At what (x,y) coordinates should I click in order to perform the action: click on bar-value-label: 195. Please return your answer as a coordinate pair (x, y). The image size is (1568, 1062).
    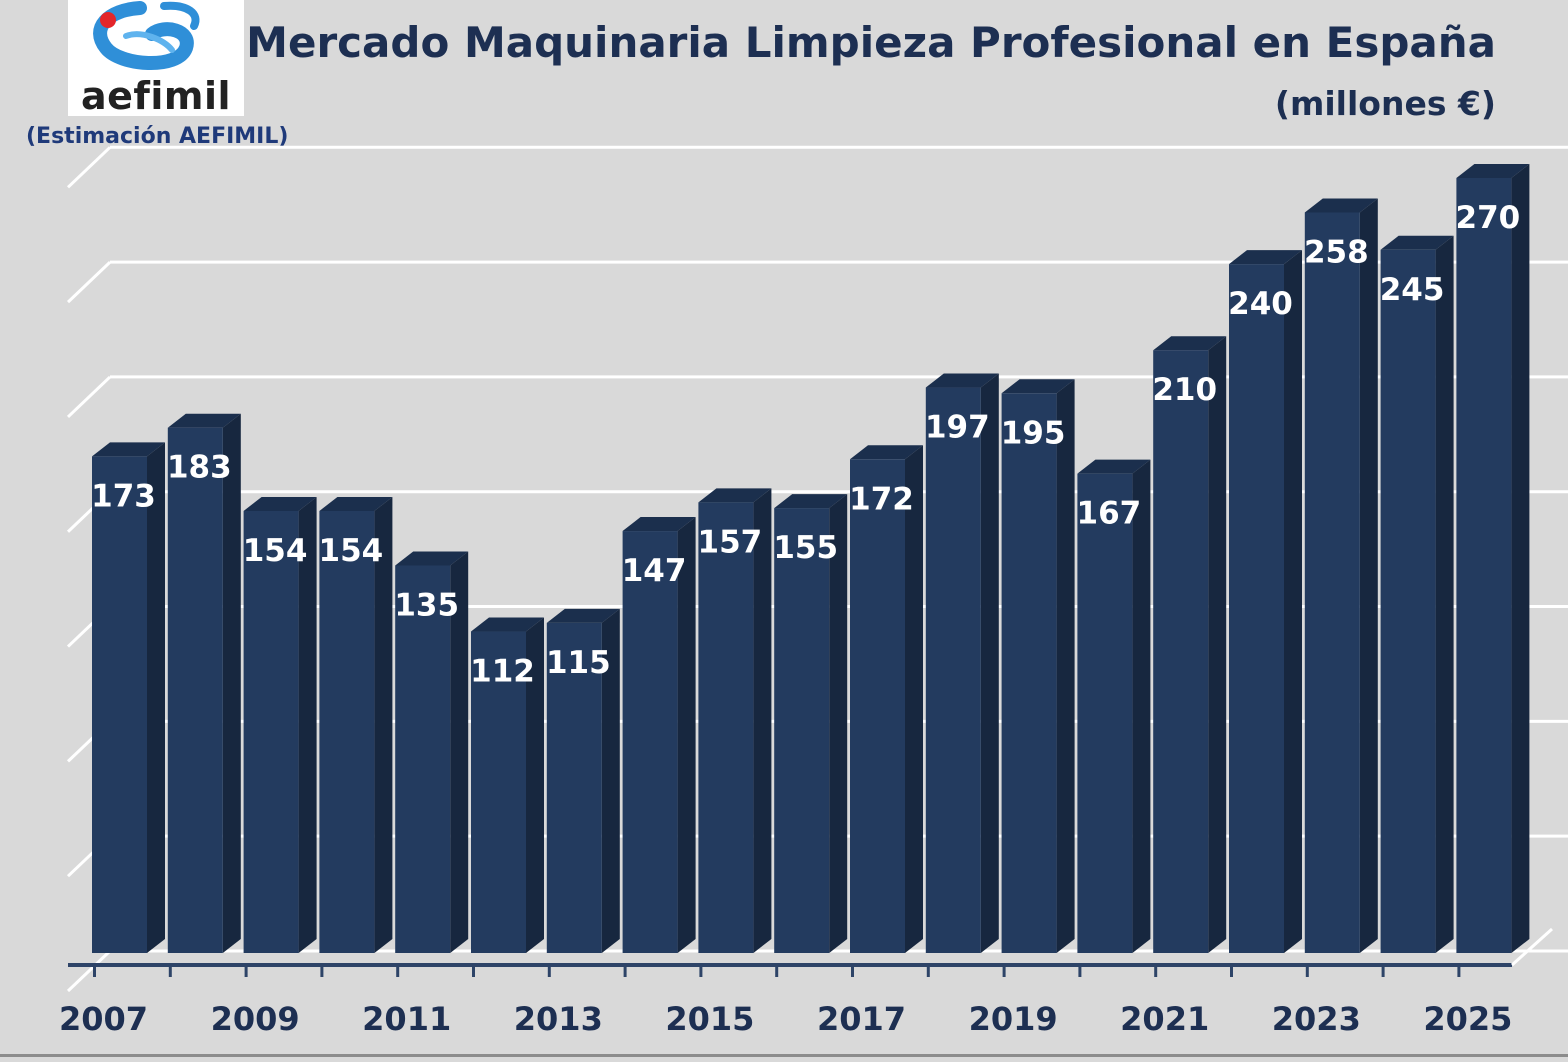
    Looking at the image, I should click on (1033, 433).